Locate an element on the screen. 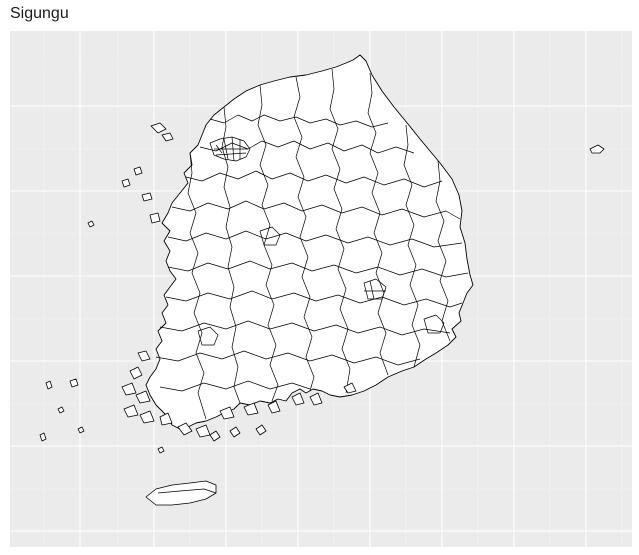  region-ulleung-island is located at coordinates (597, 149).